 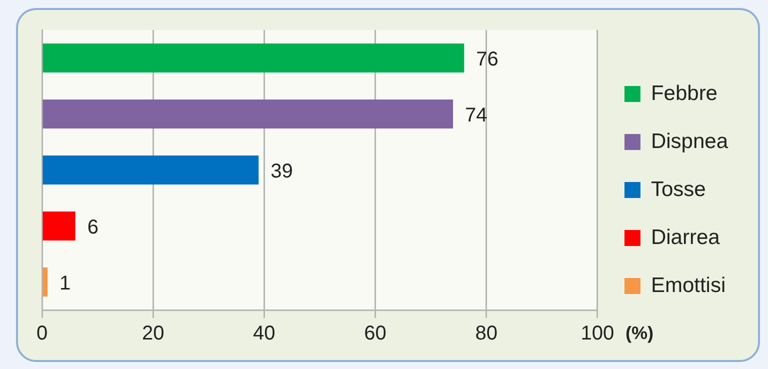 I want to click on legend-label: Febbre, so click(x=684, y=93).